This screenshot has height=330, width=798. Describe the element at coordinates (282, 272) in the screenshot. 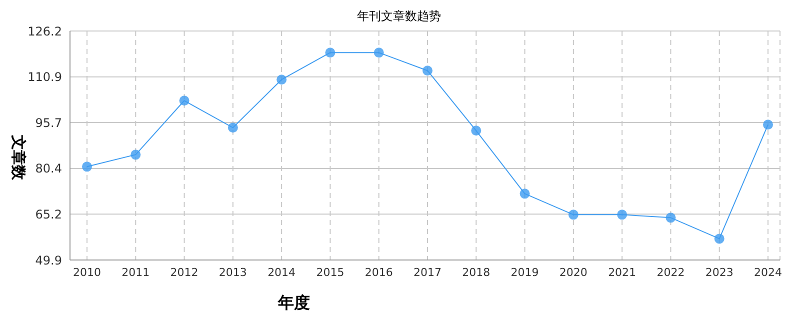

I see `x-tick-label: 2014` at that location.